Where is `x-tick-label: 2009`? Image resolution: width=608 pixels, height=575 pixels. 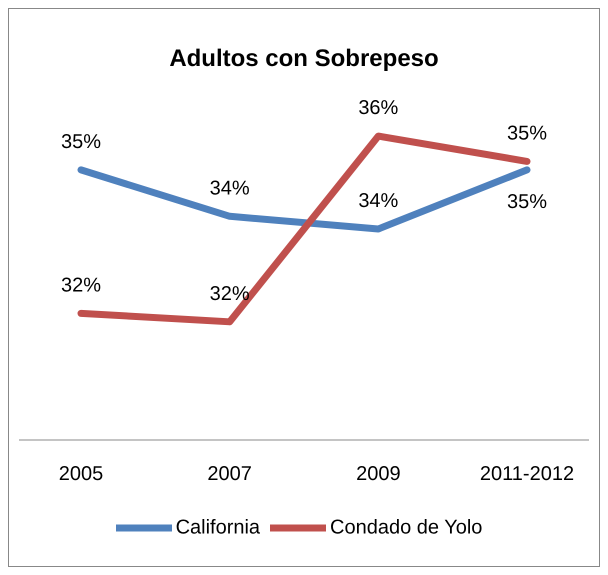 x-tick-label: 2009 is located at coordinates (378, 474).